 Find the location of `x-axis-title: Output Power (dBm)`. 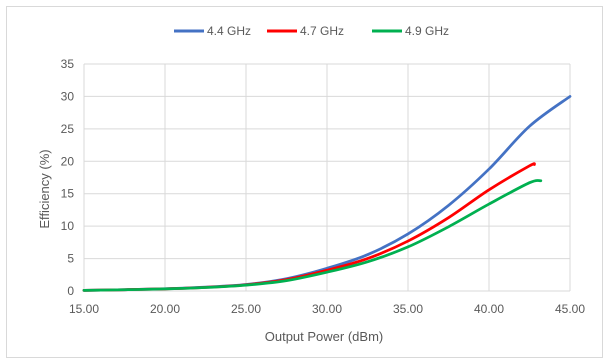

x-axis-title: Output Power (dBm) is located at coordinates (324, 336).